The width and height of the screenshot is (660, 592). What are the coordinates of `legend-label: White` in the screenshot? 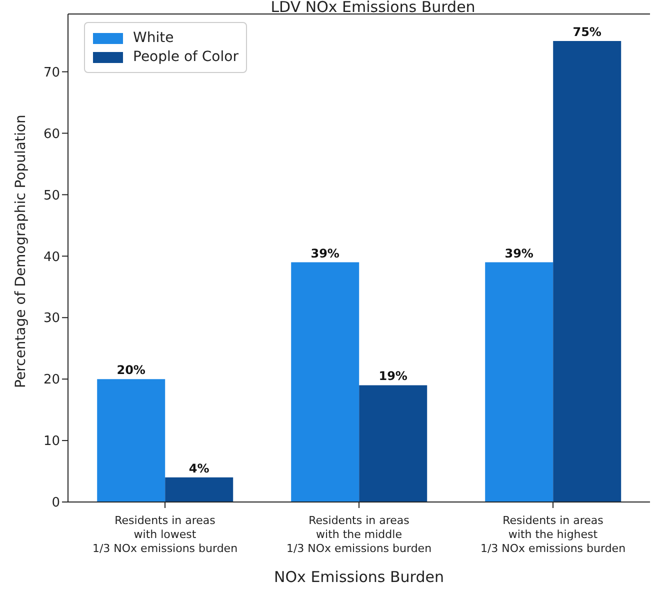 It's located at (153, 38).